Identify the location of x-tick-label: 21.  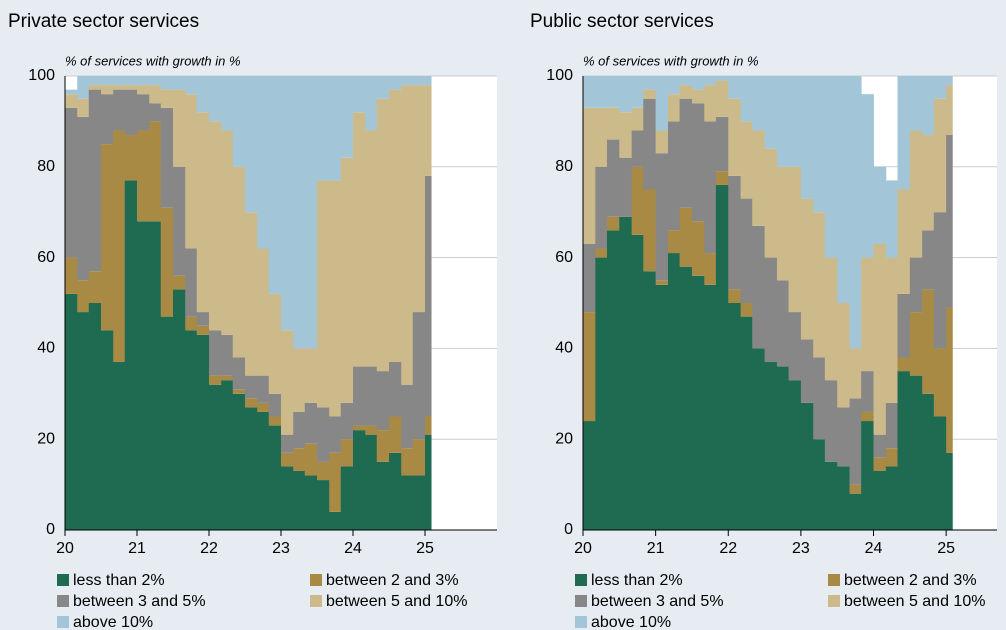
(137, 548).